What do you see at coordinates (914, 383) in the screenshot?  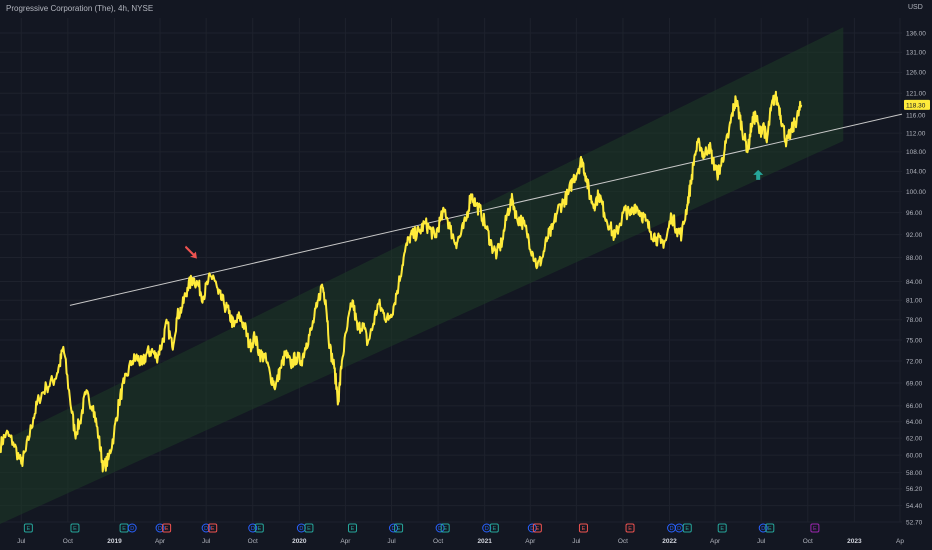 I see `y-tick-label: 69.00` at bounding box center [914, 383].